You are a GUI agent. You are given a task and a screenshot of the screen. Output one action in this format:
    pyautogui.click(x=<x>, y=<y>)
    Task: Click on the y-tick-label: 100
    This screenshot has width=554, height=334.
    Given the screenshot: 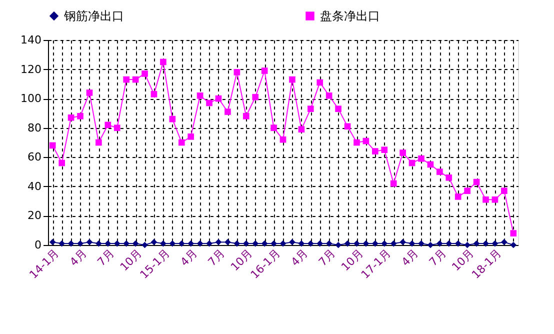 What is the action you would take?
    pyautogui.click(x=31, y=99)
    